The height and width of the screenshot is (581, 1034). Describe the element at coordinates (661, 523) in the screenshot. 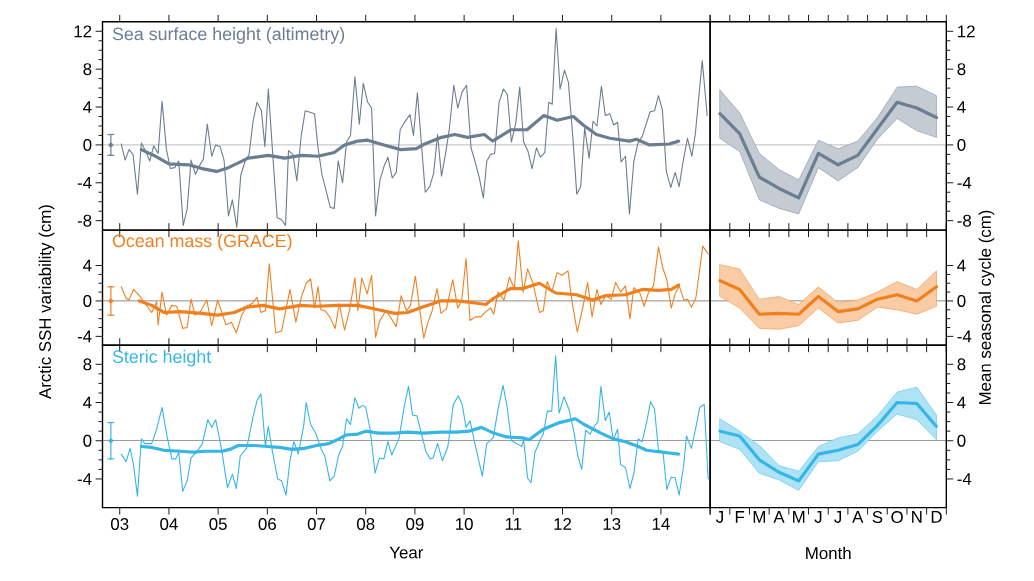

I see `x-tick-label: 14` at that location.